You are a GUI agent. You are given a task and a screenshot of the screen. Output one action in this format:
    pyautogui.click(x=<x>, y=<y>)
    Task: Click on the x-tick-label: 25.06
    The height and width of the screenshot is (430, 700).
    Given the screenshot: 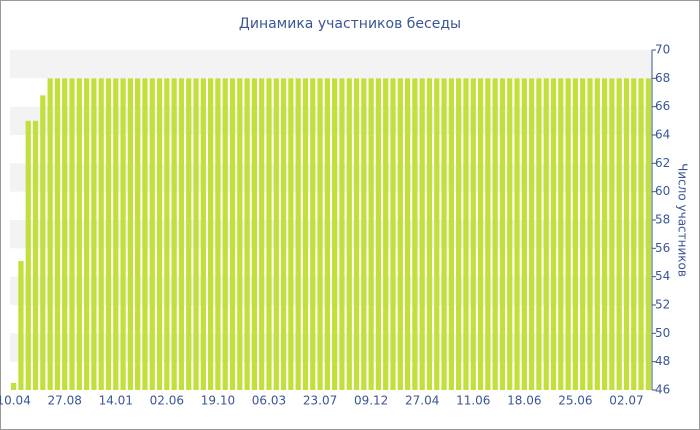 What is the action you would take?
    pyautogui.click(x=575, y=401)
    